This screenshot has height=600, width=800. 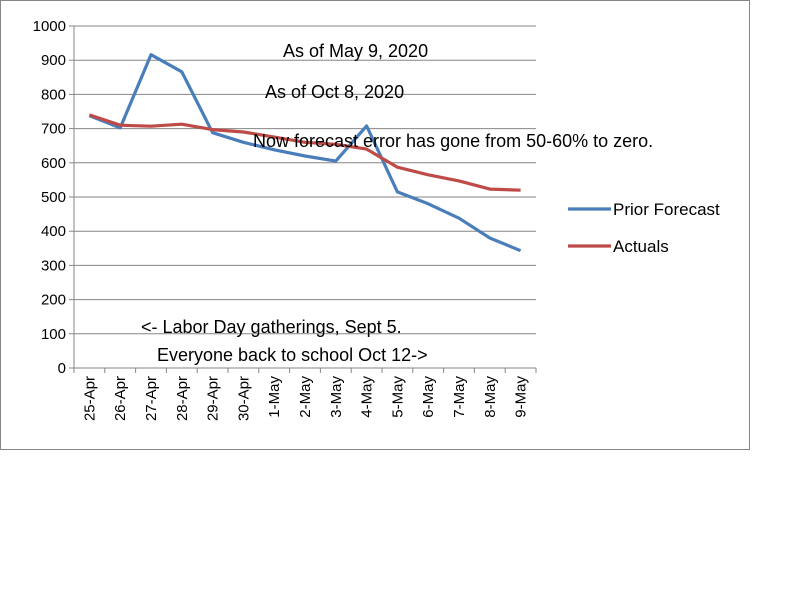 What do you see at coordinates (89, 398) in the screenshot?
I see `x-tick-label: 25-Apr` at bounding box center [89, 398].